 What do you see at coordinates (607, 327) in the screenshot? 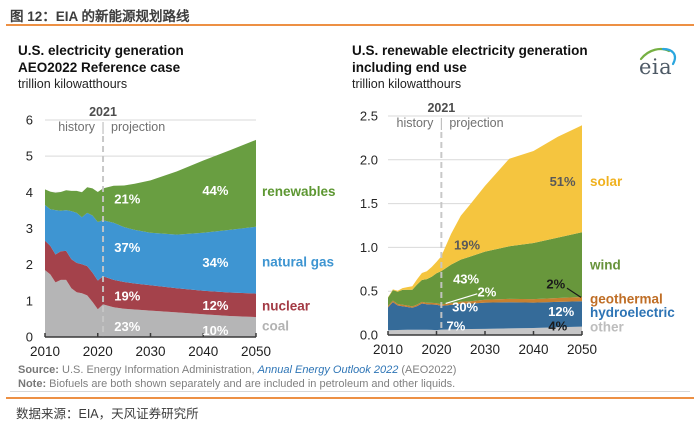
I see `category-label-other: other` at bounding box center [607, 327].